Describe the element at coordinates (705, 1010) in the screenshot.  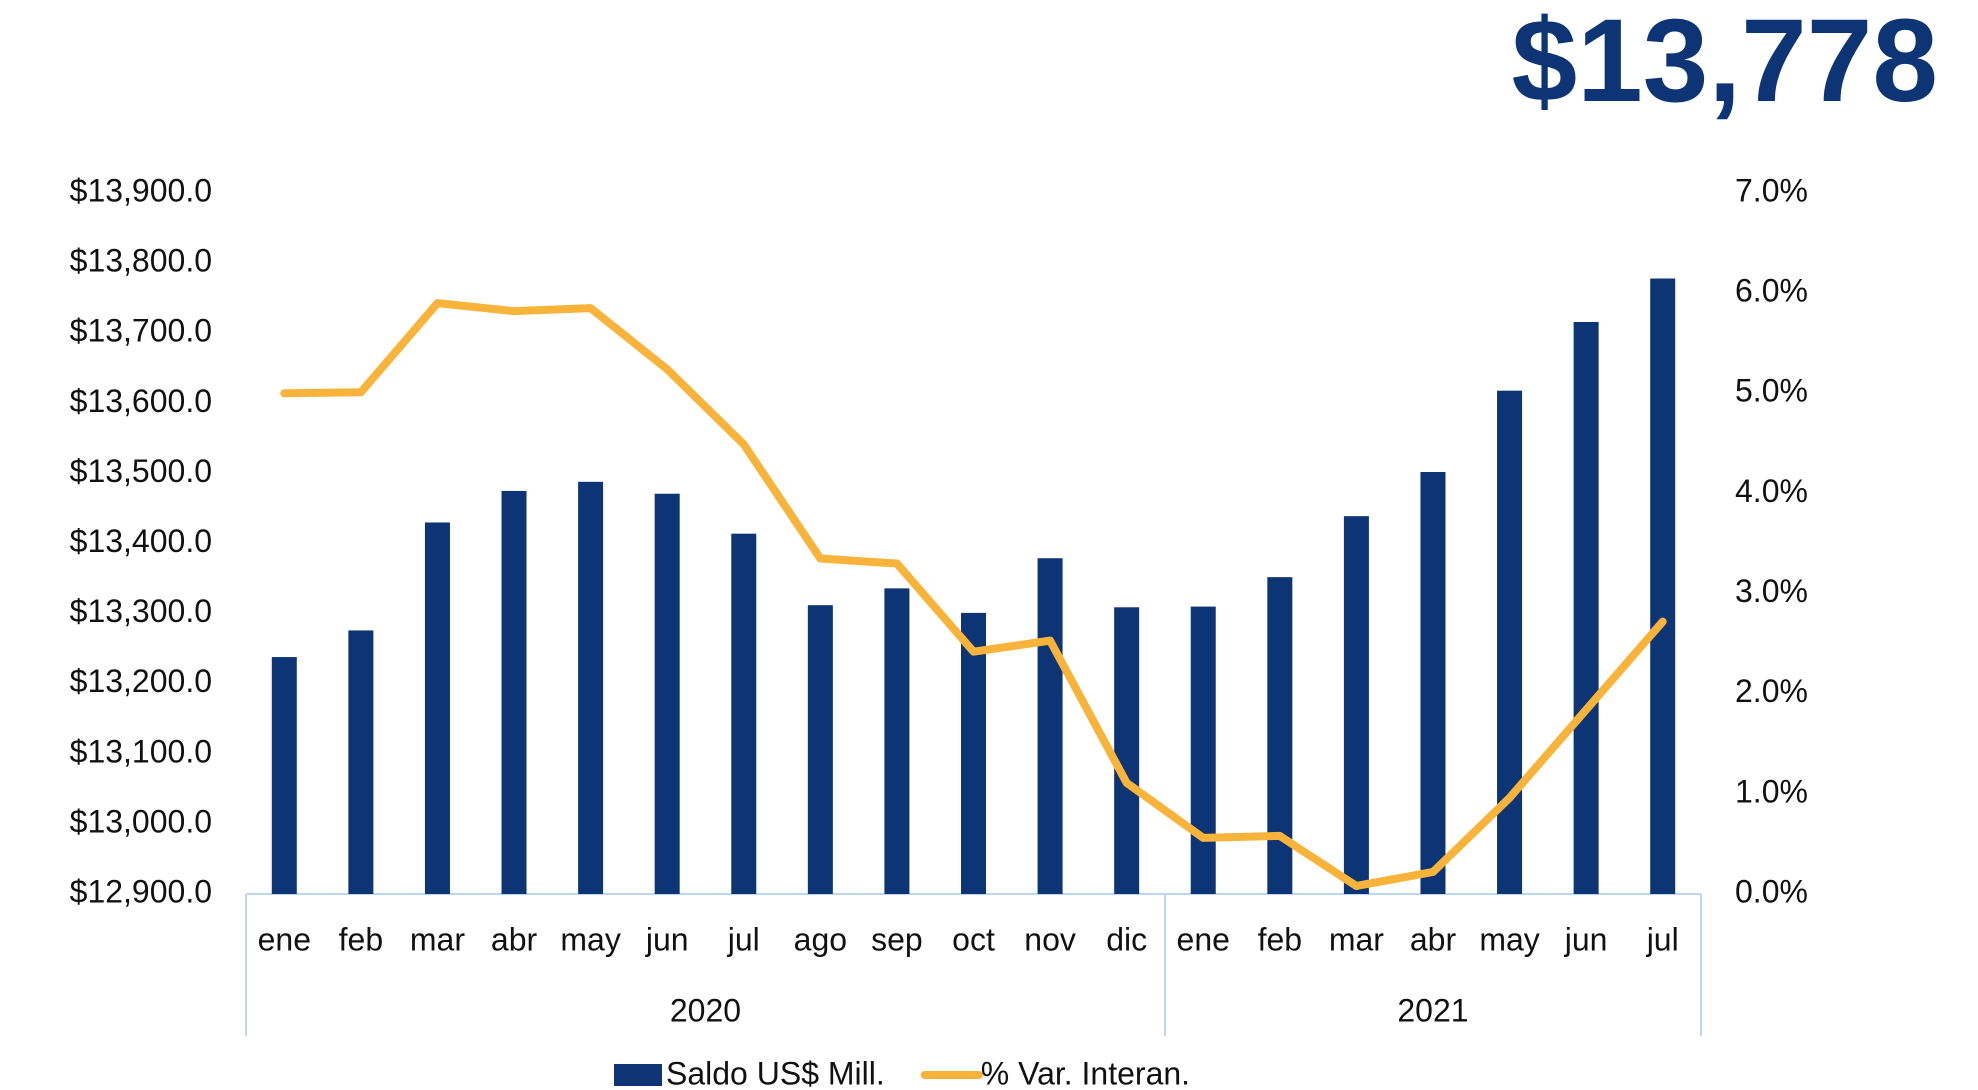
I see `group-label: 2020` at that location.